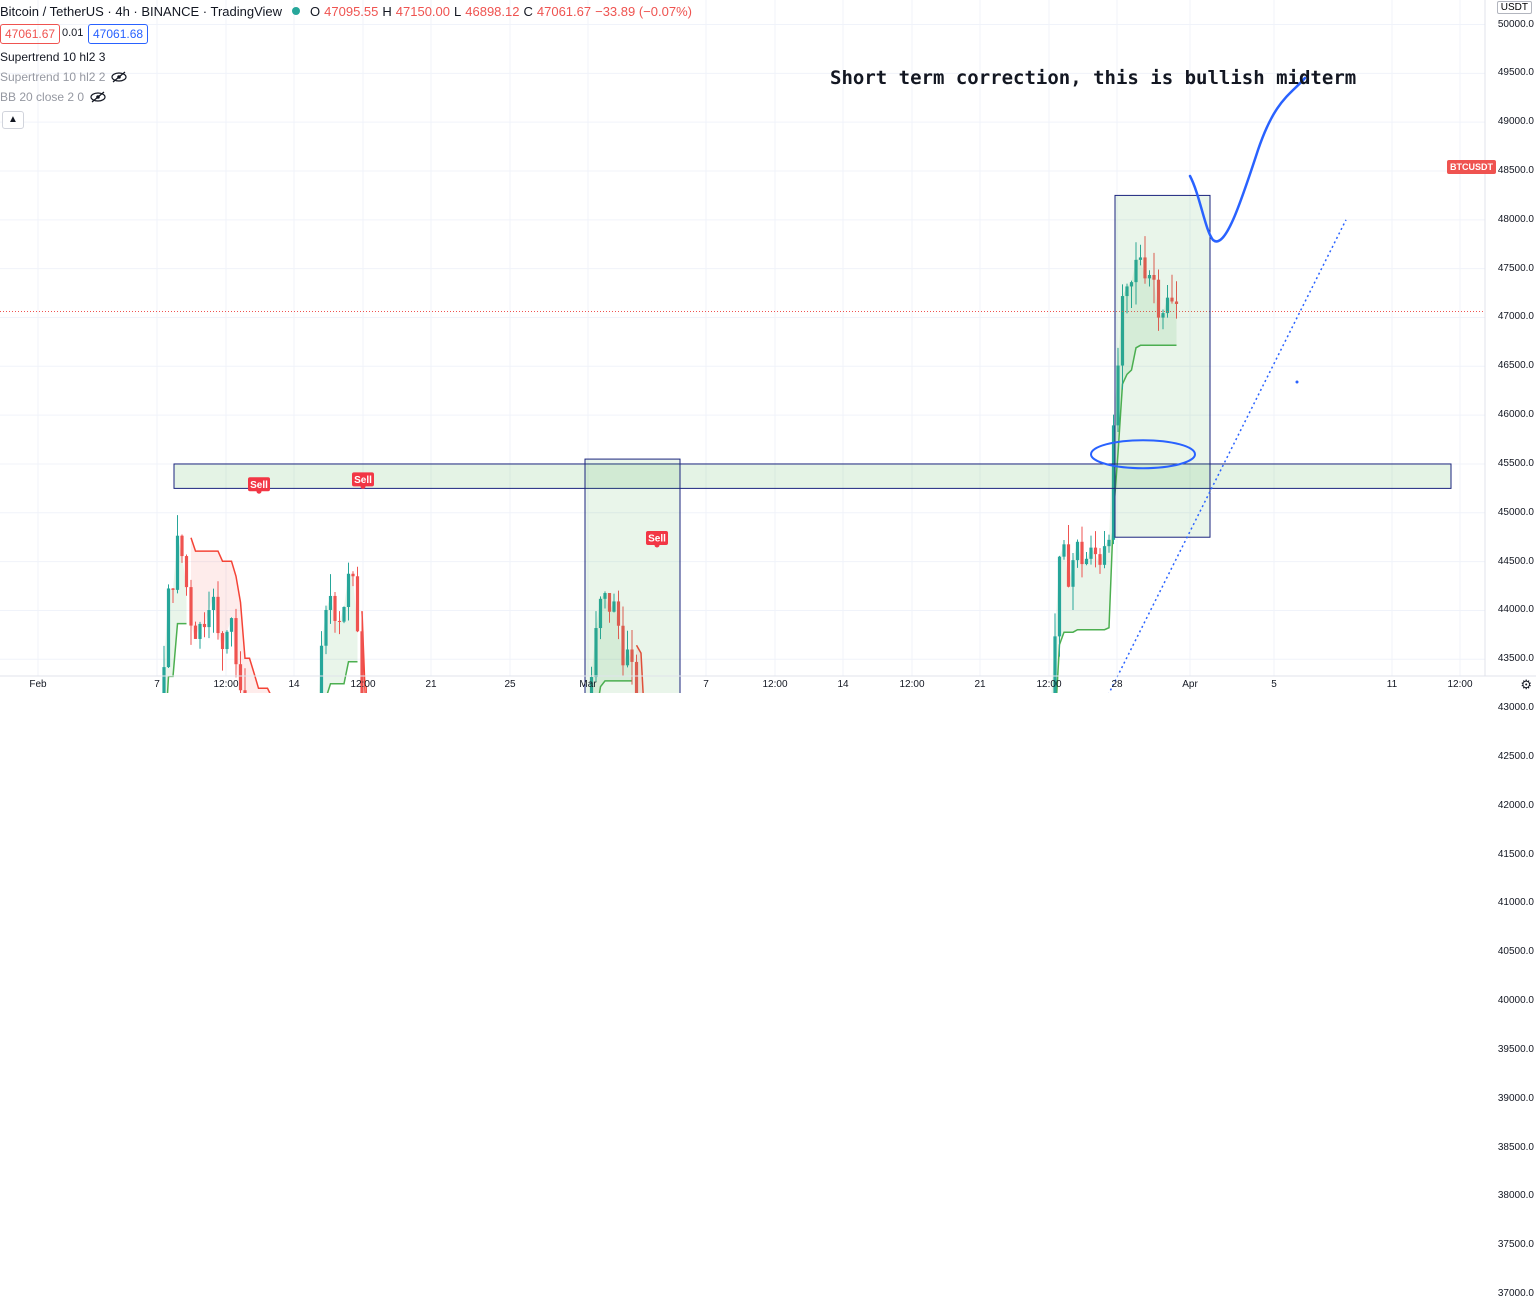 The image size is (1536, 1299). I want to click on price-tick-label: 46000.0, so click(1515, 415).